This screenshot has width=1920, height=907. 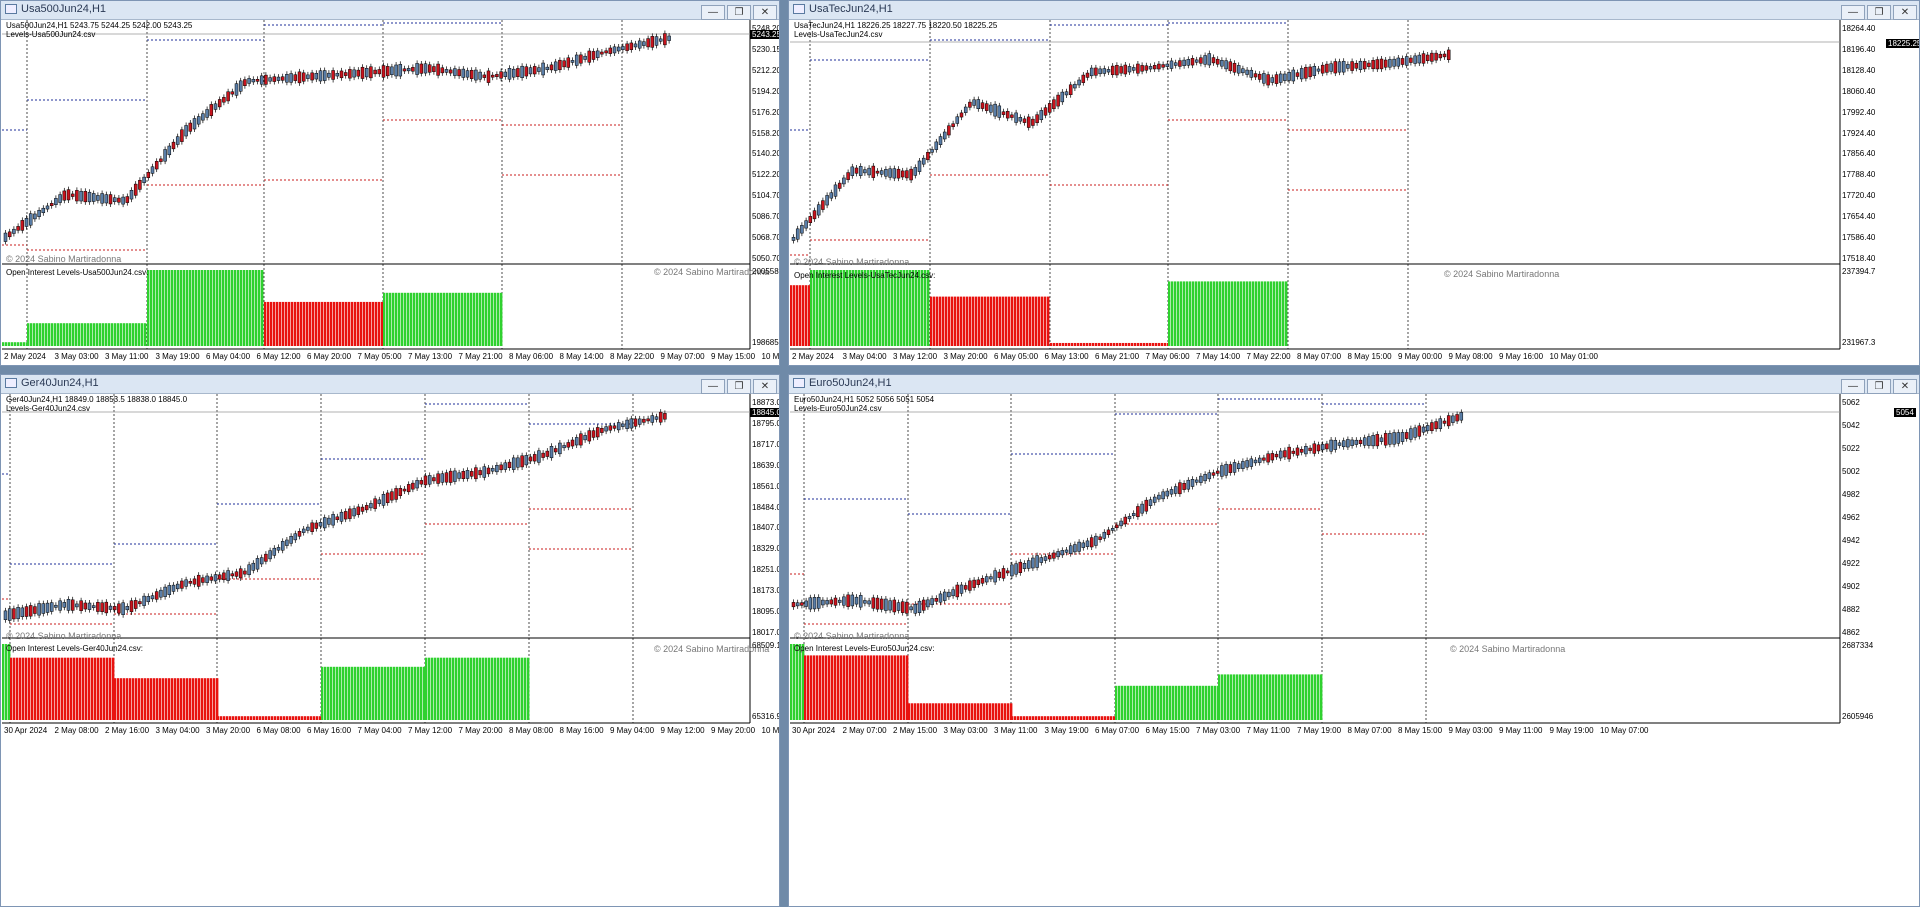 What do you see at coordinates (390, 384) in the screenshot?
I see `window-titlebar: Ger40Jun24,H1 — ❐ ✕` at bounding box center [390, 384].